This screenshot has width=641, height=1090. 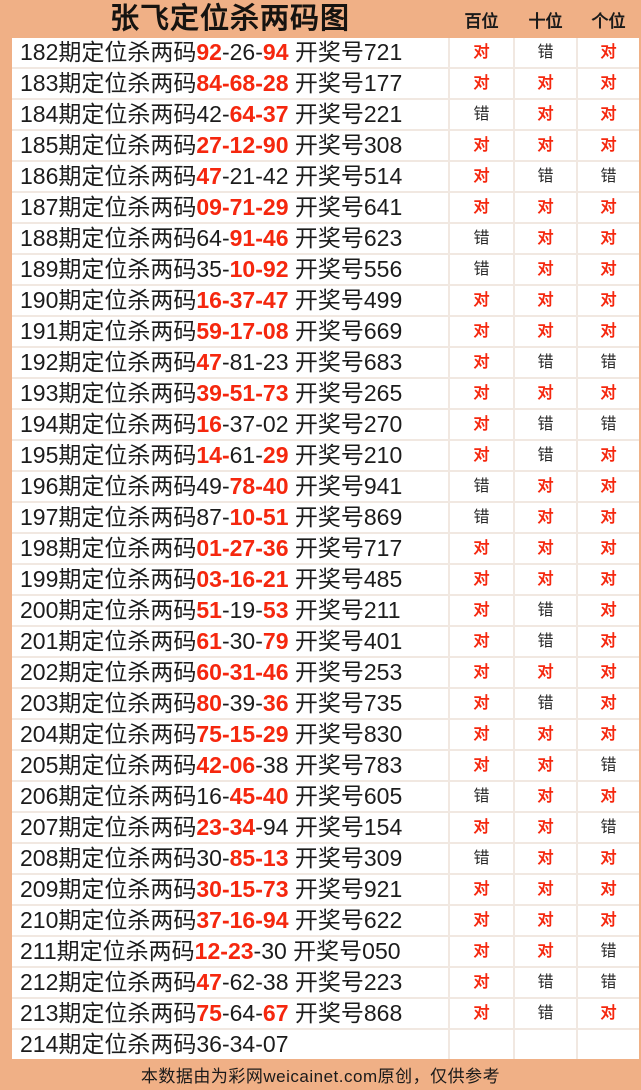 I want to click on row-label: 204期定位杀两码75-15-29 开奖号830, so click(x=230, y=734).